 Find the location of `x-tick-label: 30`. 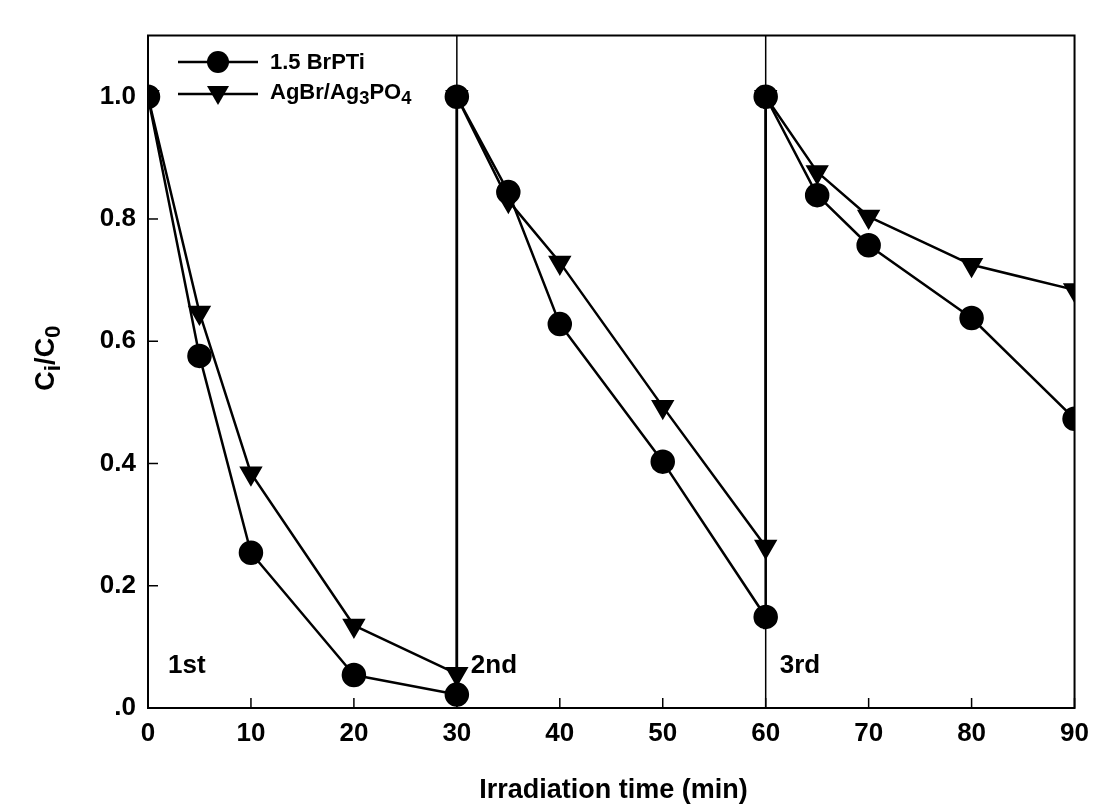

x-tick-label: 30 is located at coordinates (457, 731).